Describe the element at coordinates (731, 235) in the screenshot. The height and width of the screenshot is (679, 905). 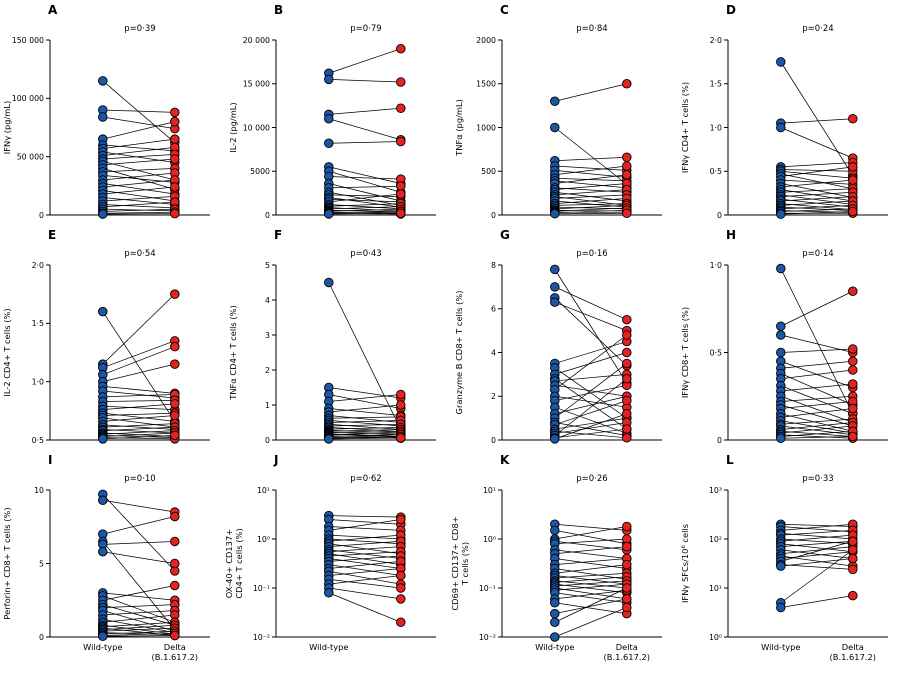
I see `panel-letter: H` at that location.